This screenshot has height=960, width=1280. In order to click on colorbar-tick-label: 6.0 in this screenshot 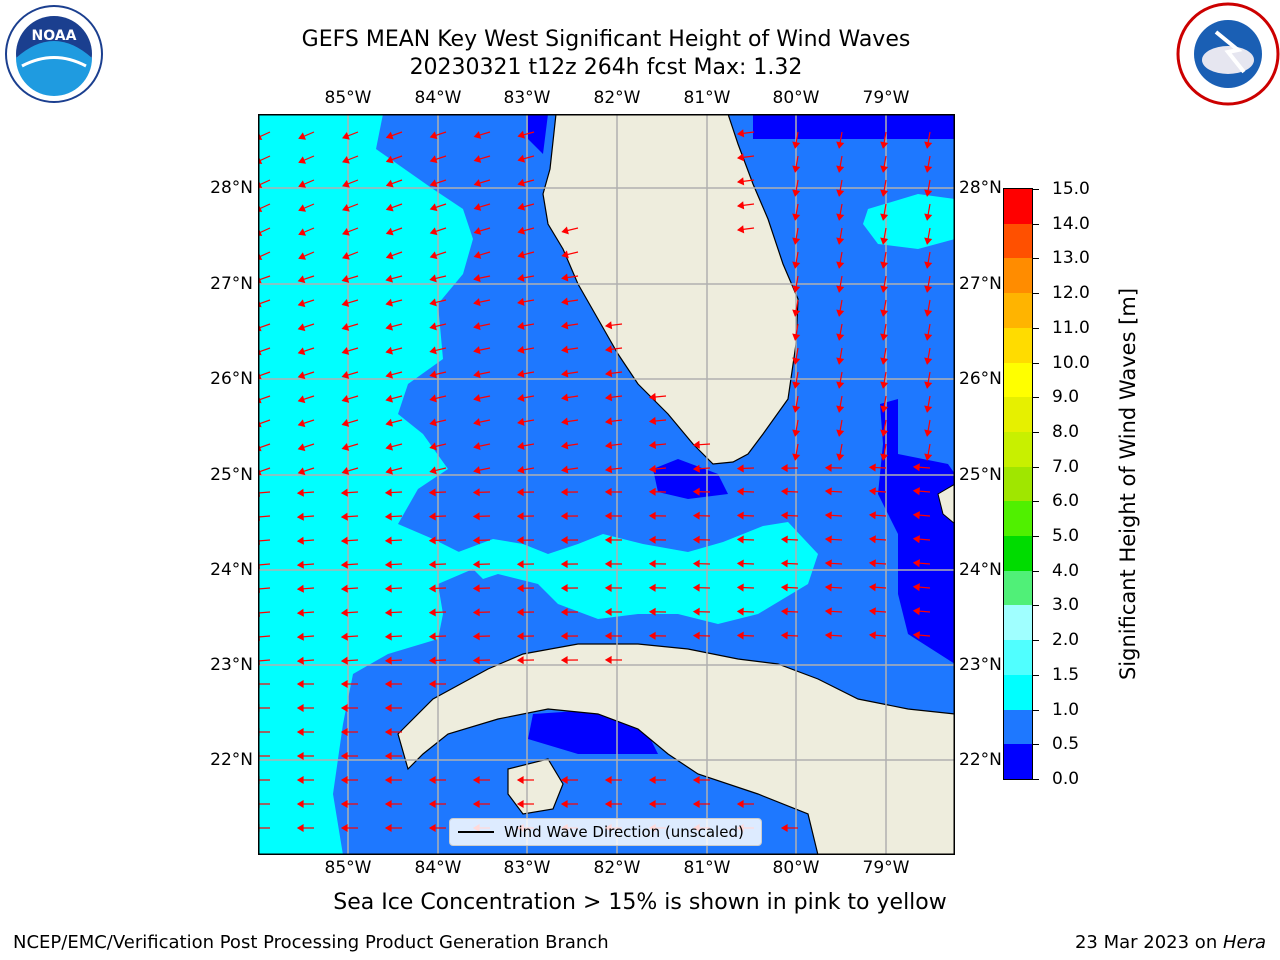, I will do `click(1066, 501)`.